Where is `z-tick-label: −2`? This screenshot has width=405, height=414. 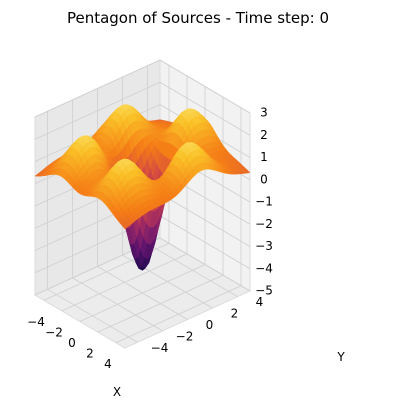
z-tick-label: −2 is located at coordinates (264, 224).